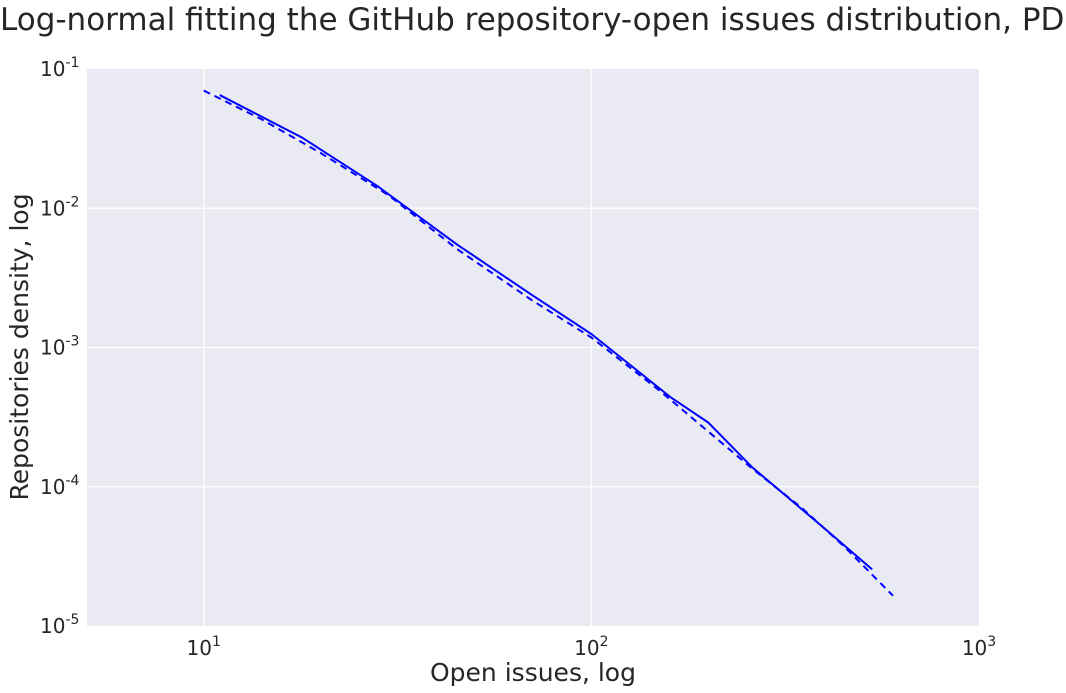 The height and width of the screenshot is (693, 1066). Describe the element at coordinates (59, 625) in the screenshot. I see `y-tick-label: 10⁻⁵` at that location.